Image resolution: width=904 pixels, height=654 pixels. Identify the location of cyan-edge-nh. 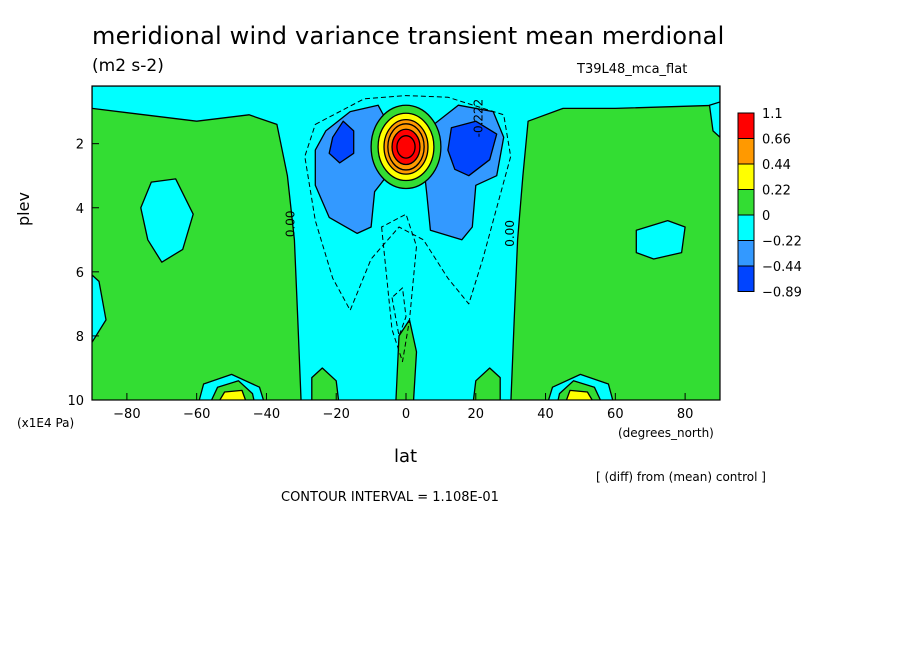
(714, 119).